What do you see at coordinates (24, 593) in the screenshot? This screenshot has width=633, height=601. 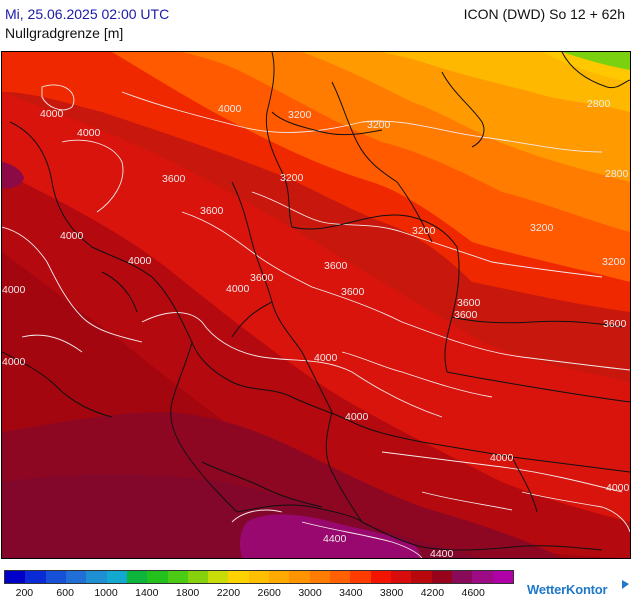 I see `legend-label: 200` at bounding box center [24, 593].